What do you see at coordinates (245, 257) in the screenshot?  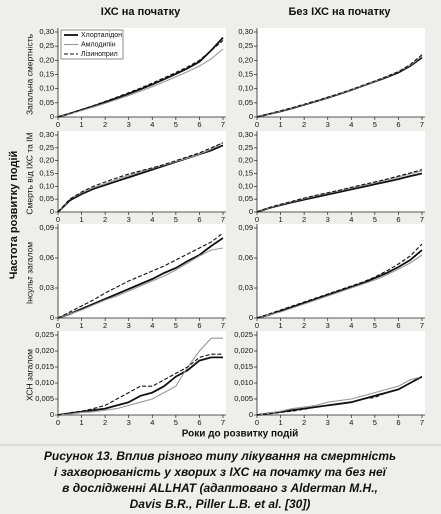 I see `y-tick-label: 0,06` at bounding box center [245, 257].